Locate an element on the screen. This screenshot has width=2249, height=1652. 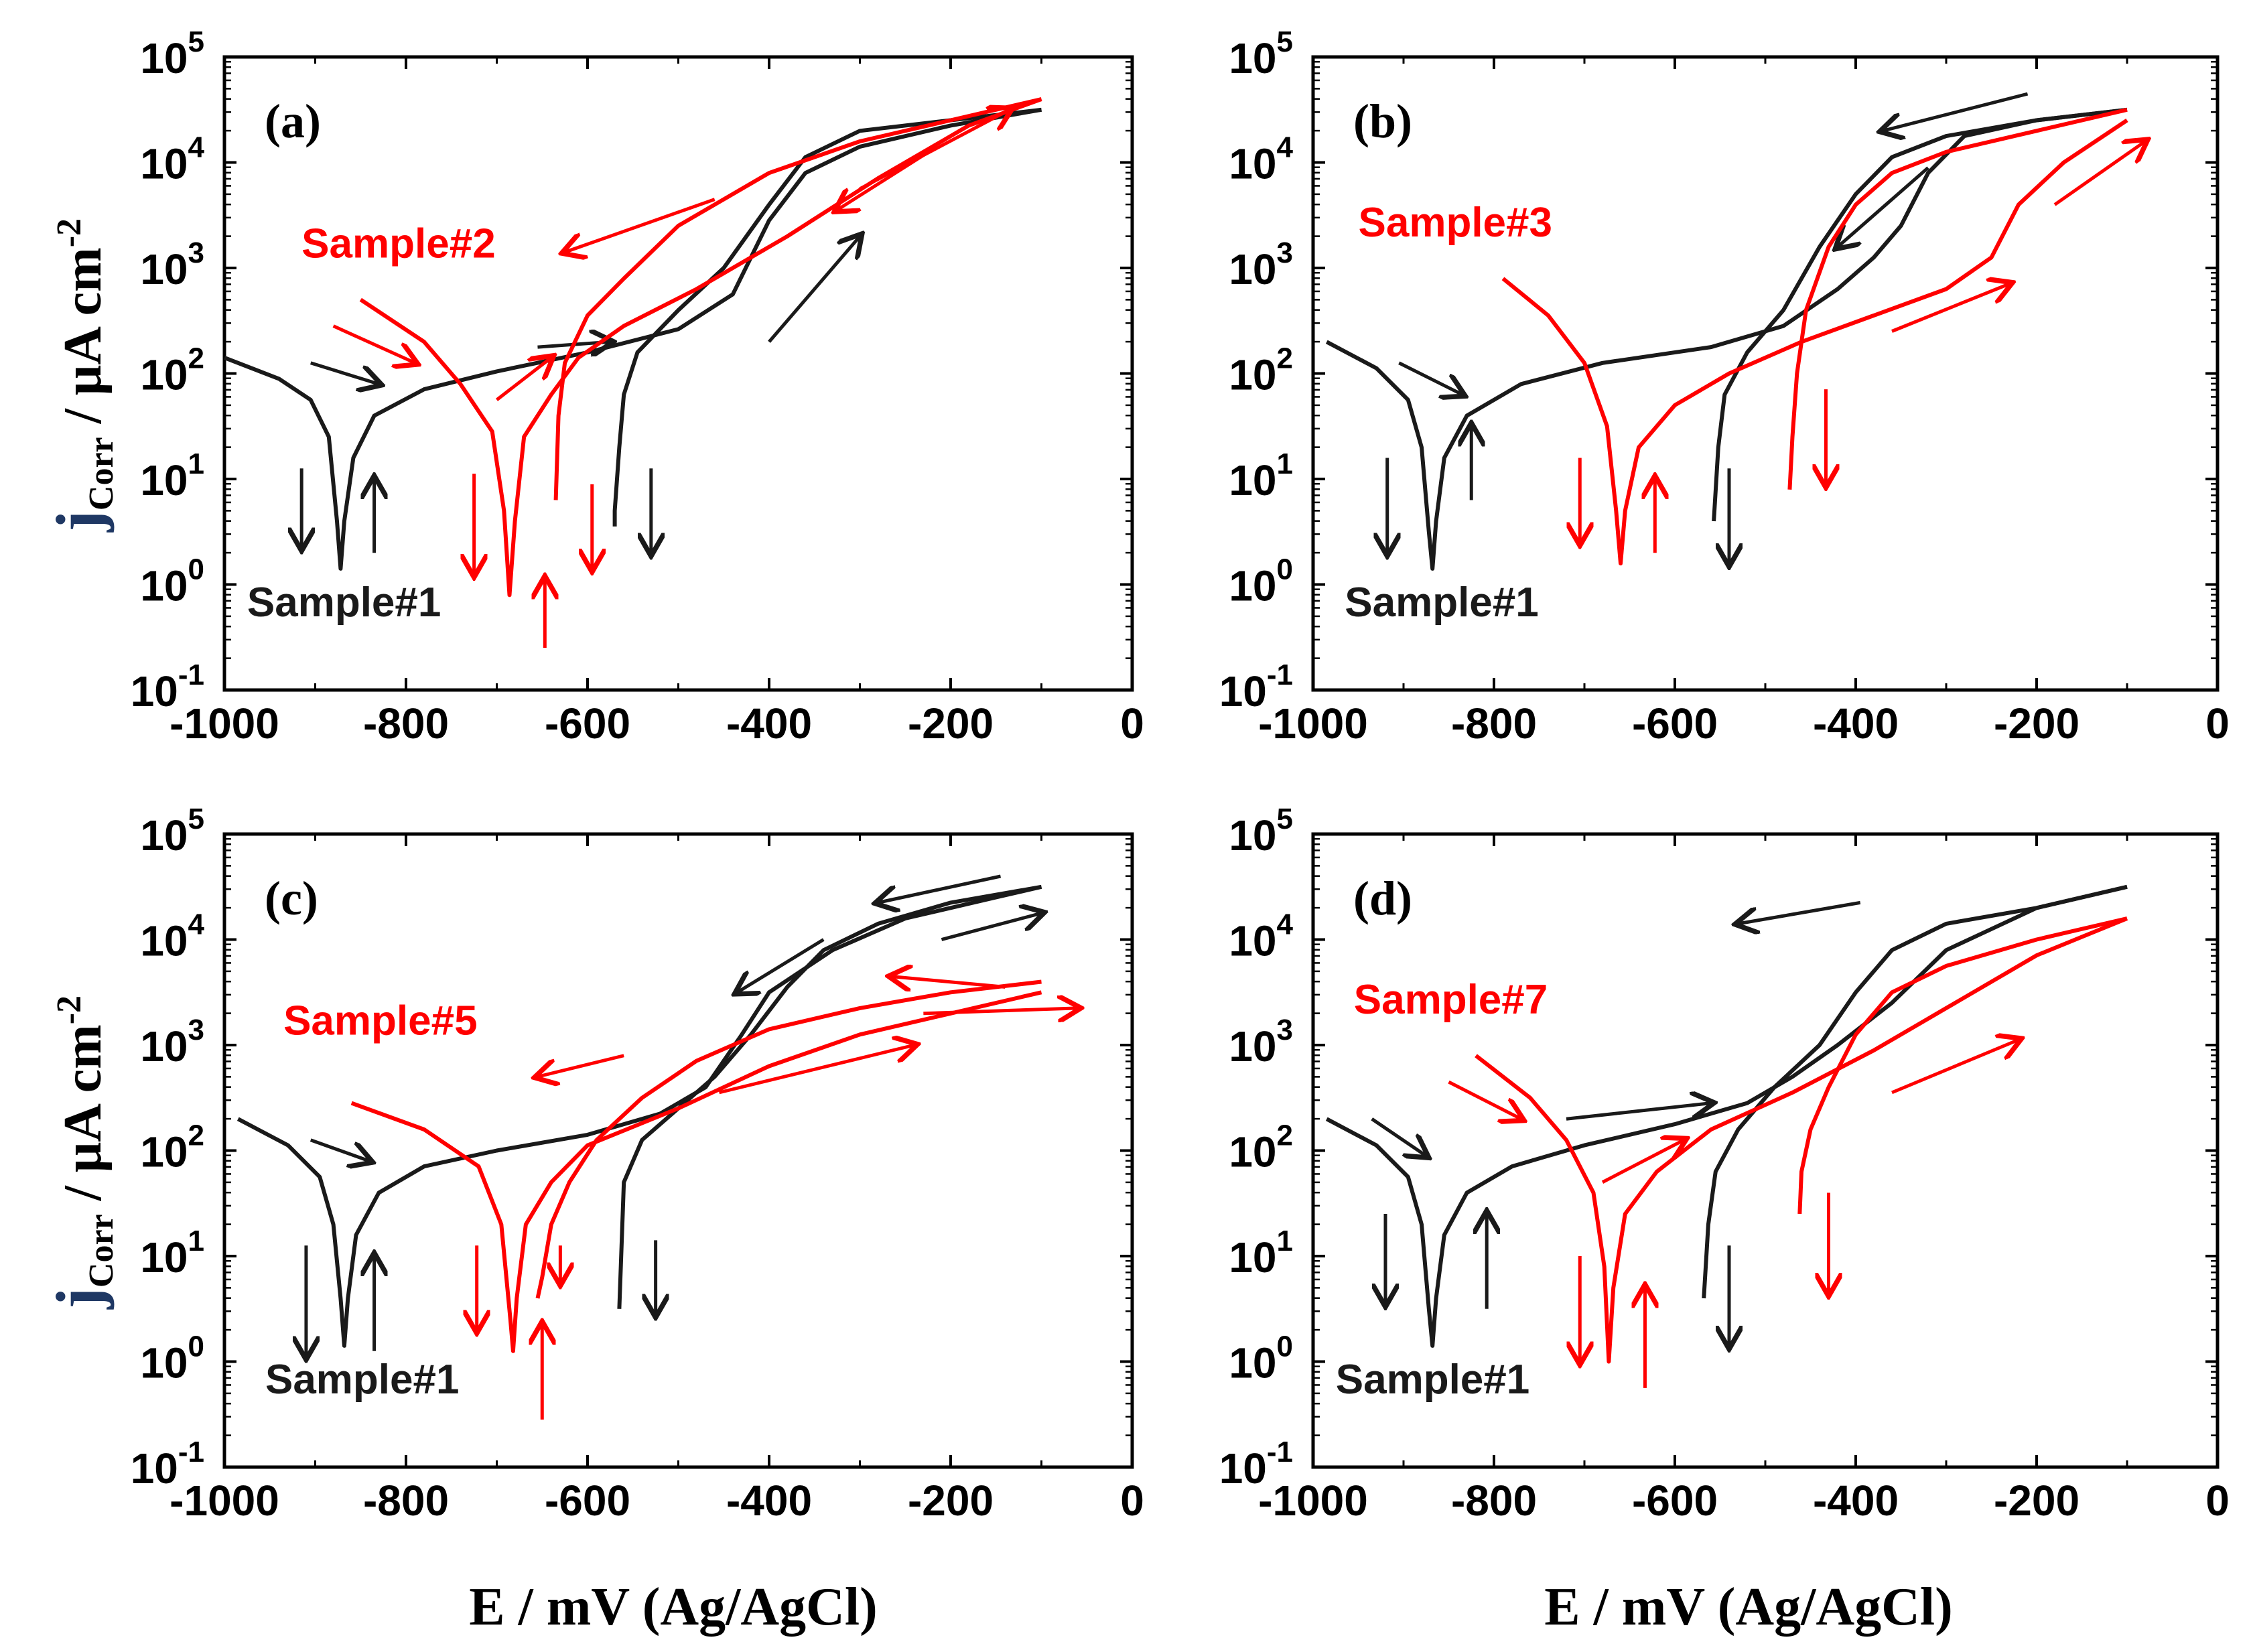
x-tick-label: -200 is located at coordinates (951, 1500).